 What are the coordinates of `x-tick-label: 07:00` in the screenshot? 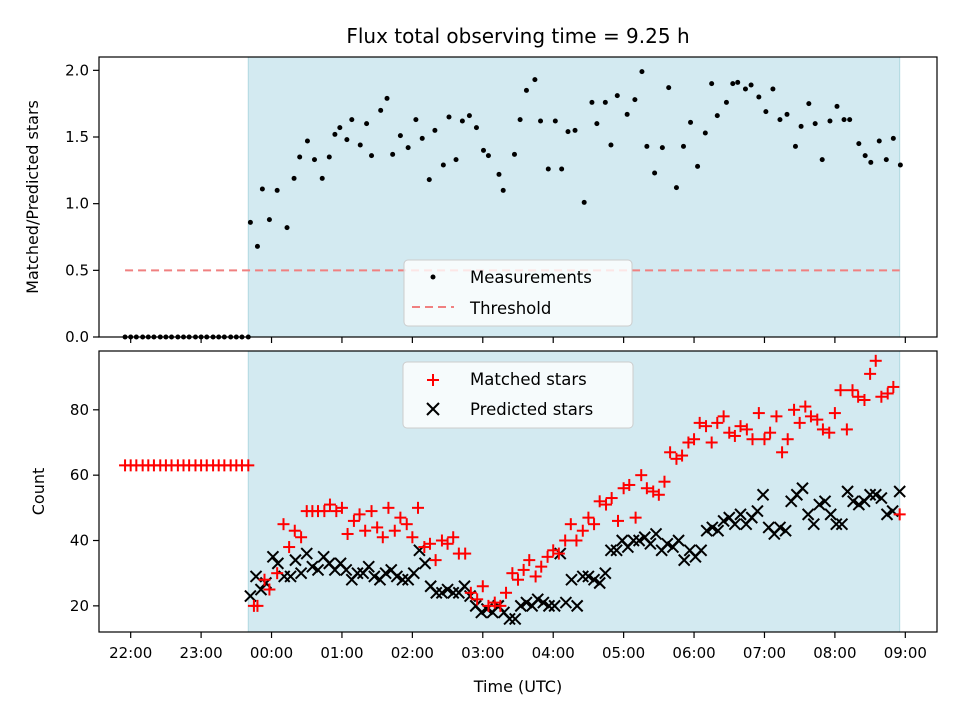 It's located at (764, 653).